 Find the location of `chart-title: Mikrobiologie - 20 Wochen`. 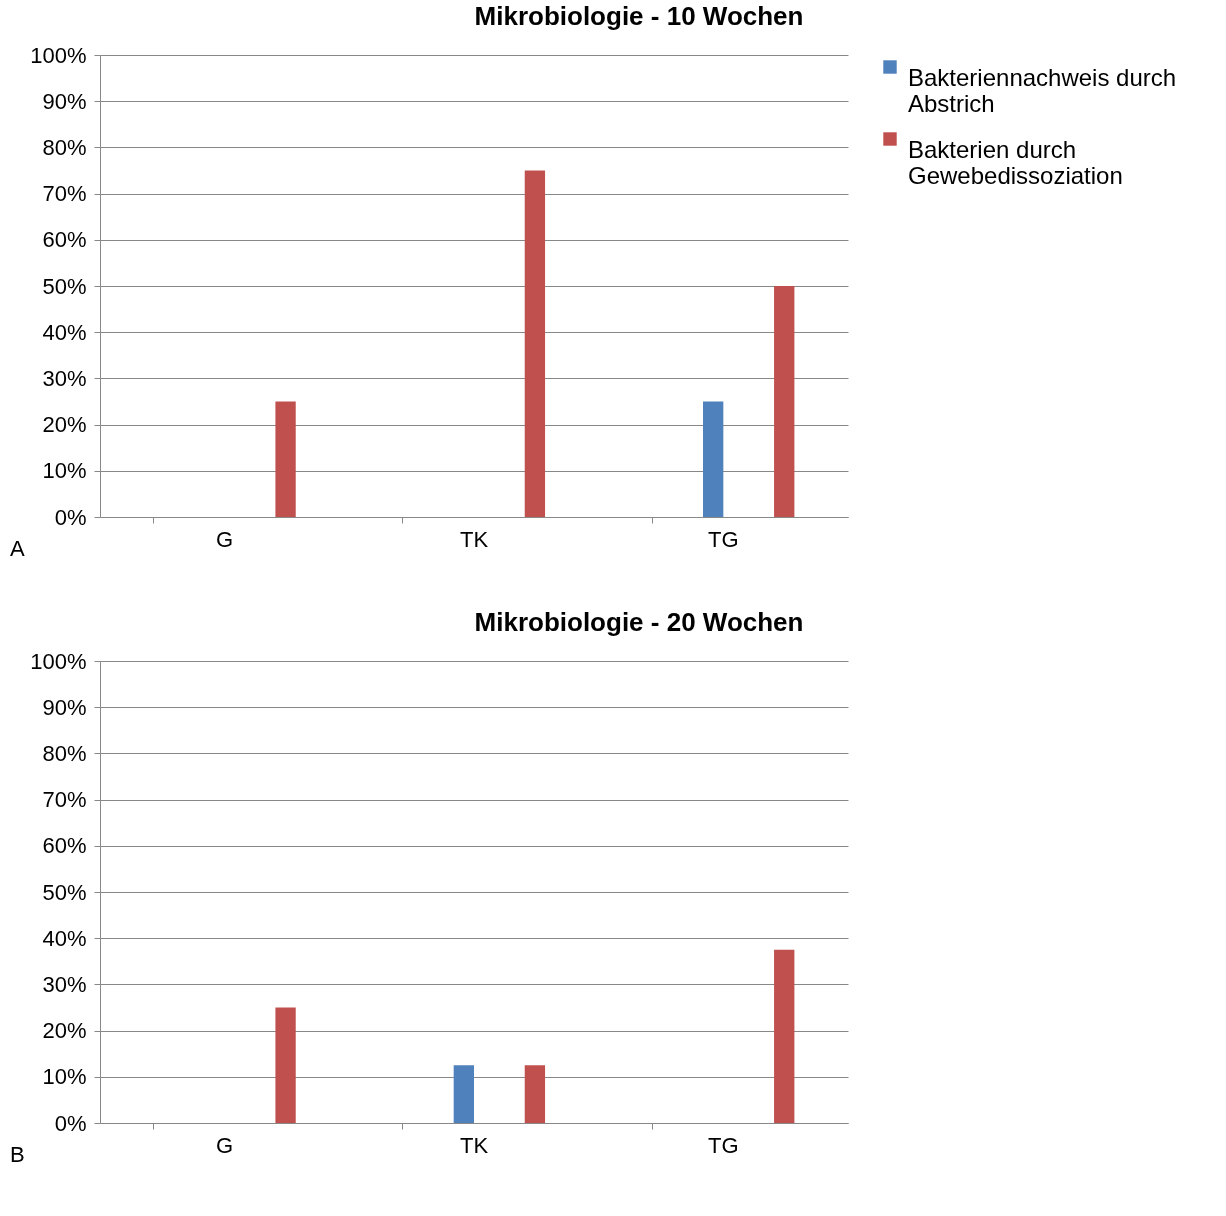

chart-title: Mikrobiologie - 20 Wochen is located at coordinates (639, 622).